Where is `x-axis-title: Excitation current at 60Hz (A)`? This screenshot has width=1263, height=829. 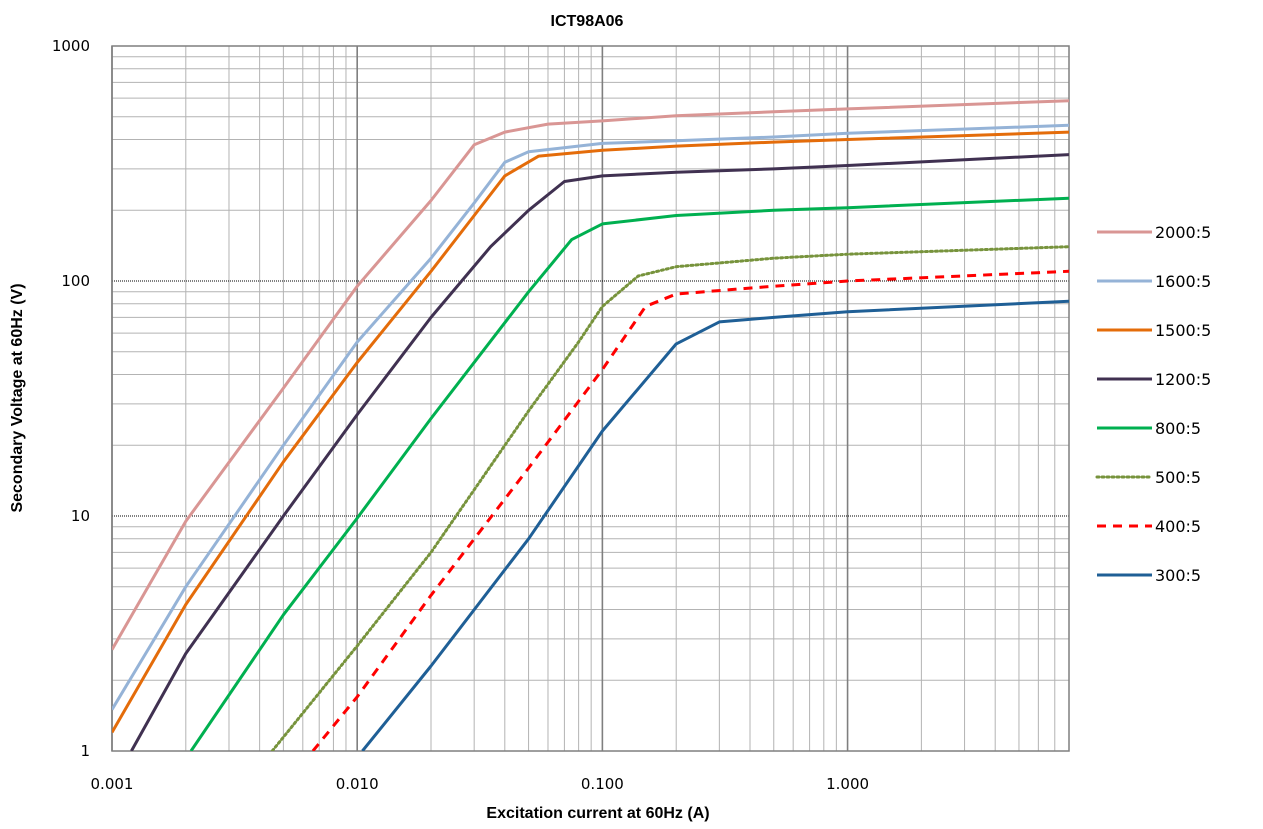
x-axis-title: Excitation current at 60Hz (A) is located at coordinates (597, 813).